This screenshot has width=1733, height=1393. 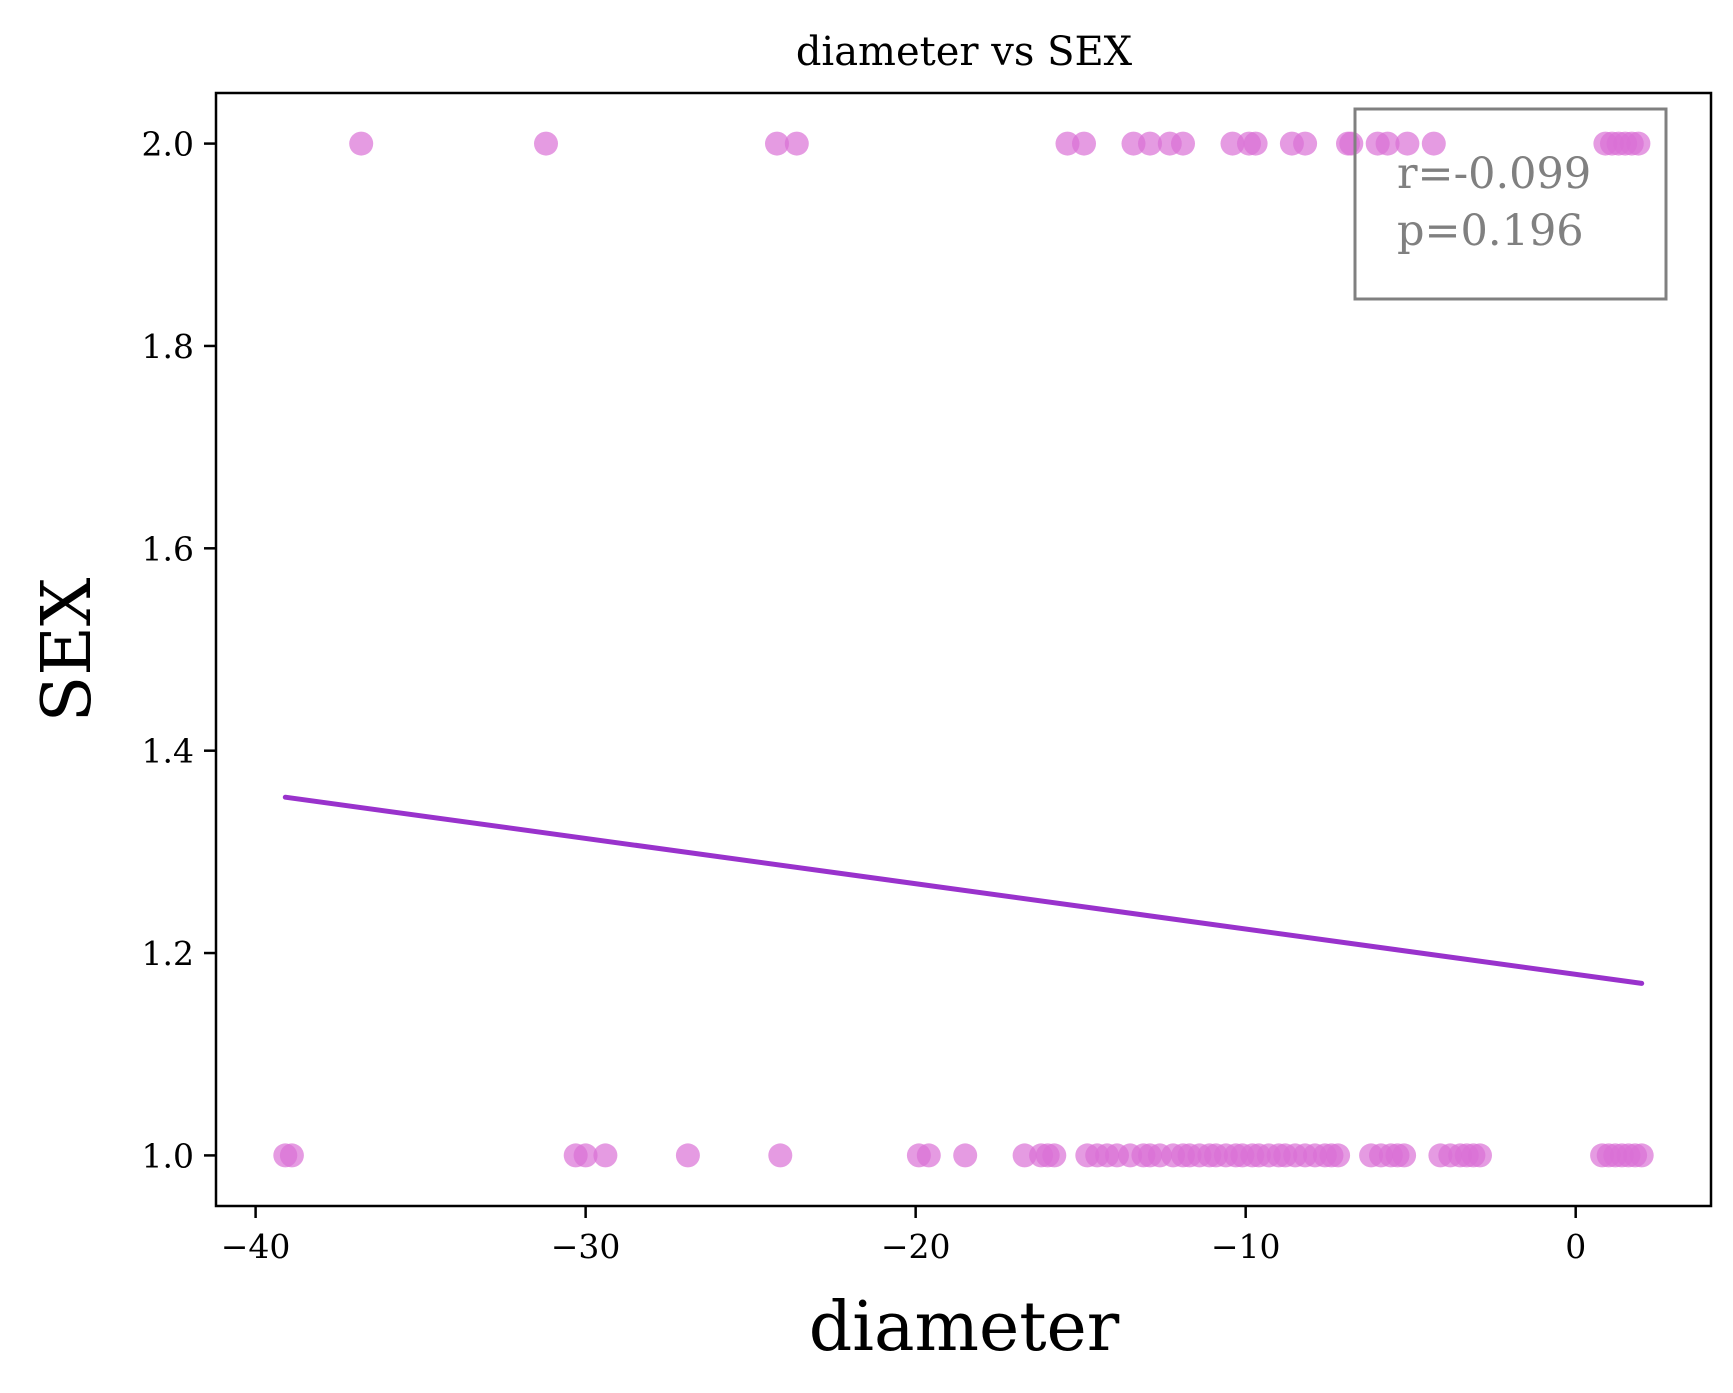 What do you see at coordinates (168, 144) in the screenshot?
I see `y-tick-label: 2.0` at bounding box center [168, 144].